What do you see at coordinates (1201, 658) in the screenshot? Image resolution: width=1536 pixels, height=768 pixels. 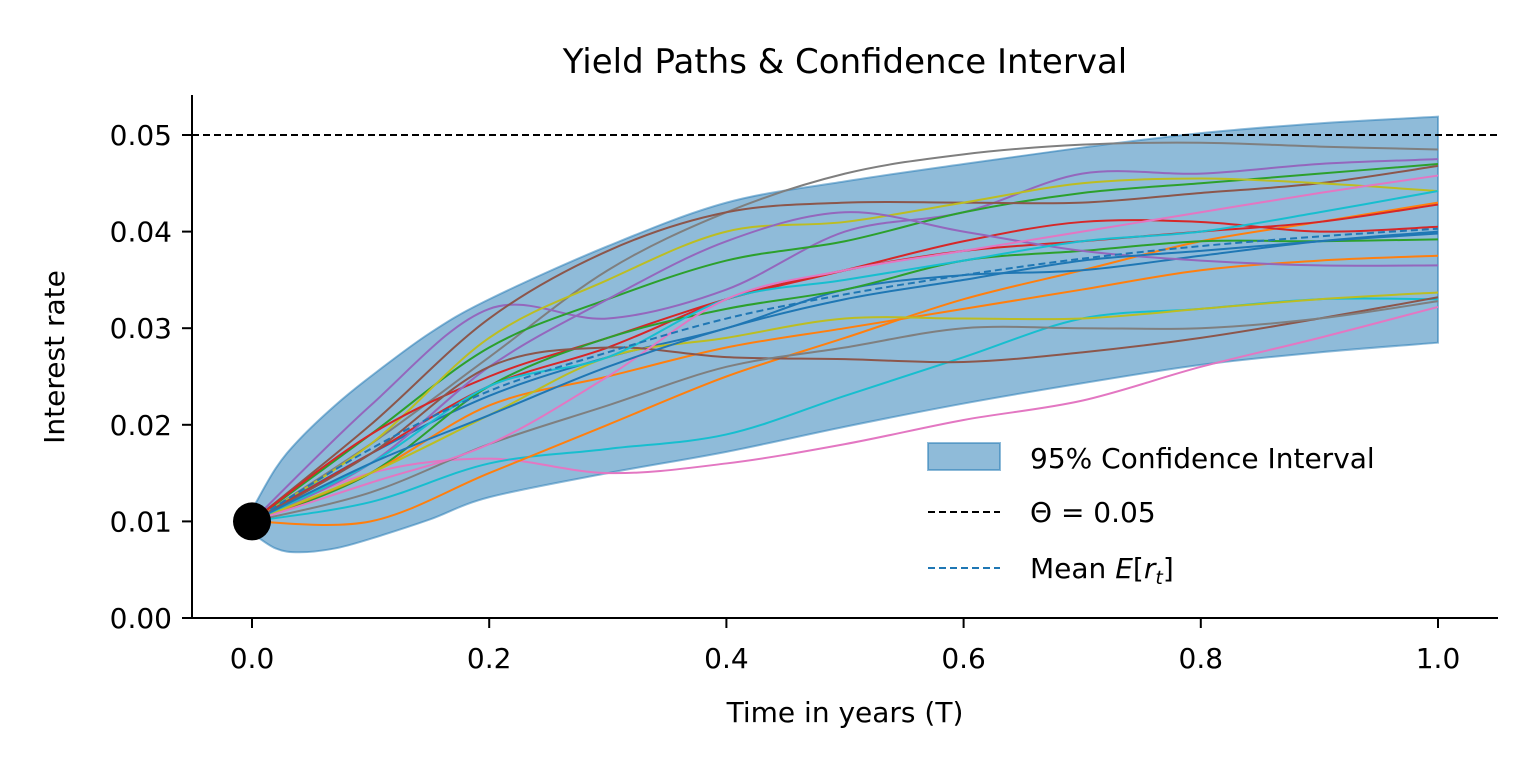 I see `x-tick-label: 0.8` at bounding box center [1201, 658].